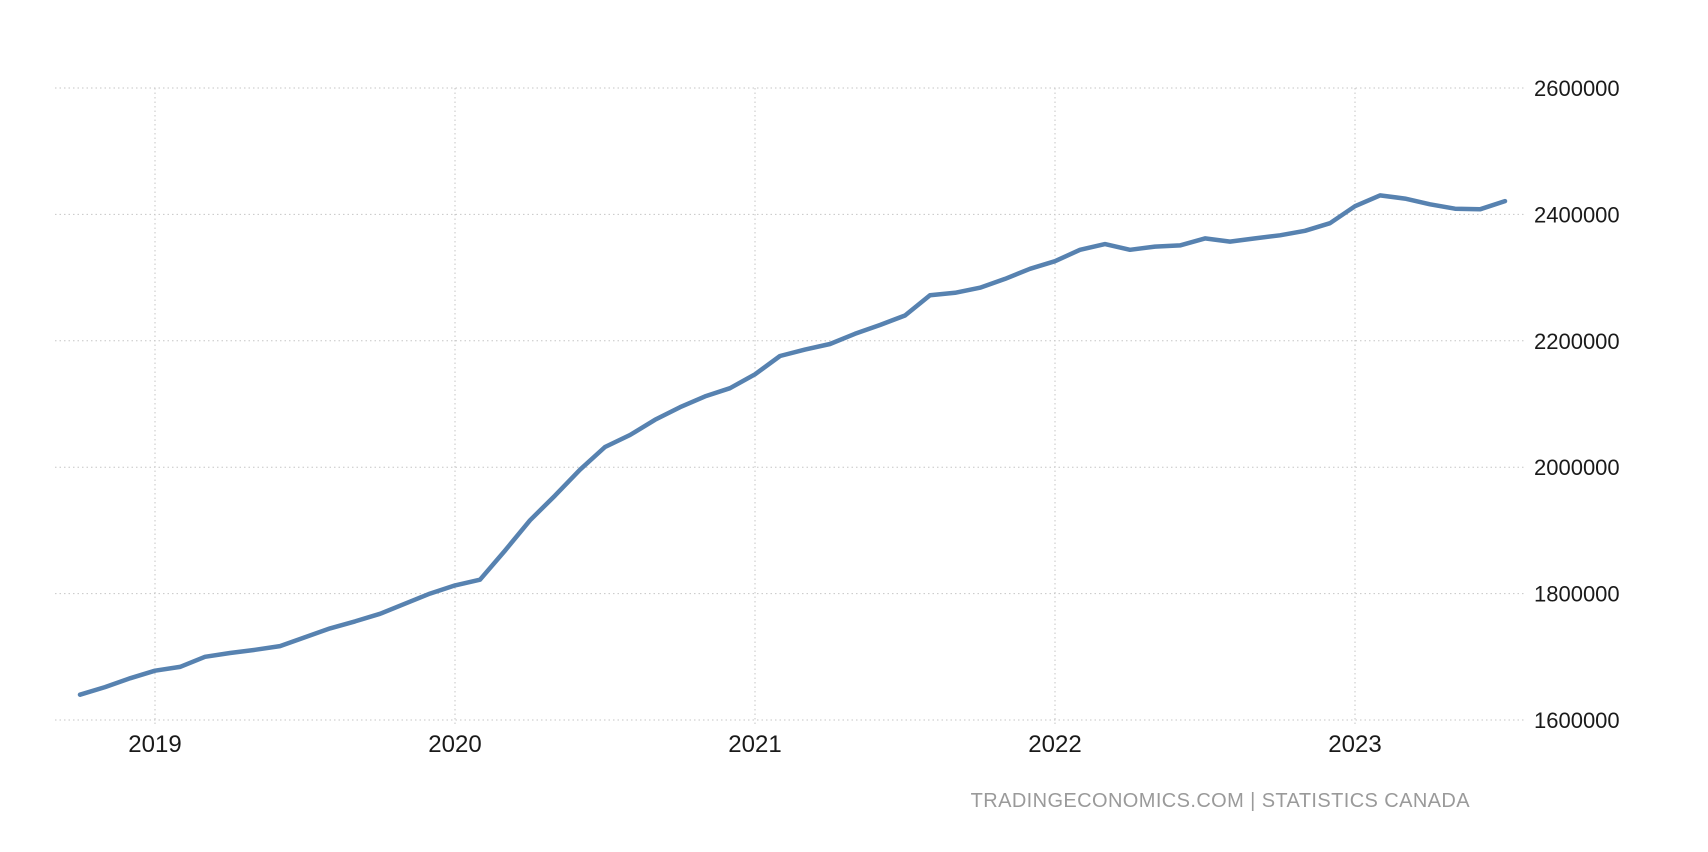 This screenshot has width=1708, height=852. What do you see at coordinates (1577, 88) in the screenshot?
I see `y-axis-tick-label: 2600000` at bounding box center [1577, 88].